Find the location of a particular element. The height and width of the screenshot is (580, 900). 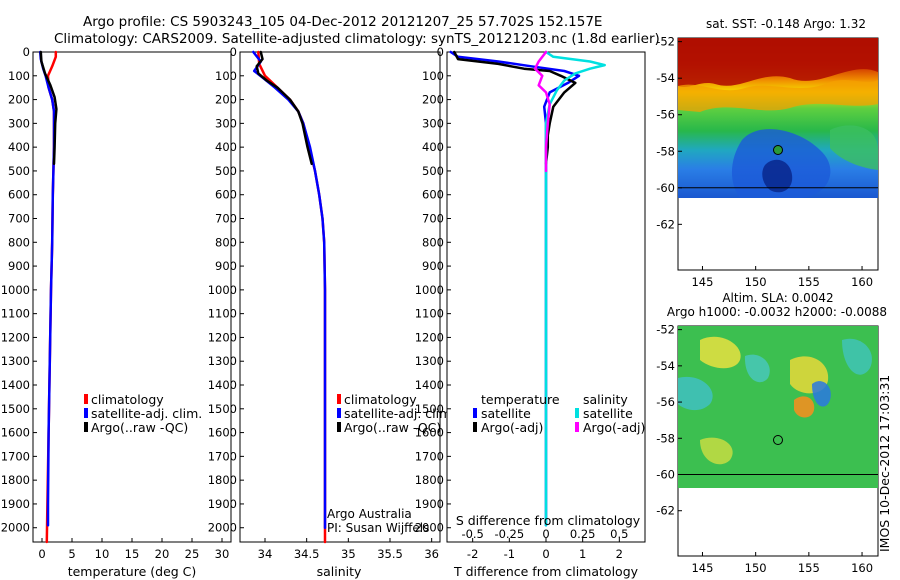

depth-tick-label: 1100 is located at coordinates (429, 314).